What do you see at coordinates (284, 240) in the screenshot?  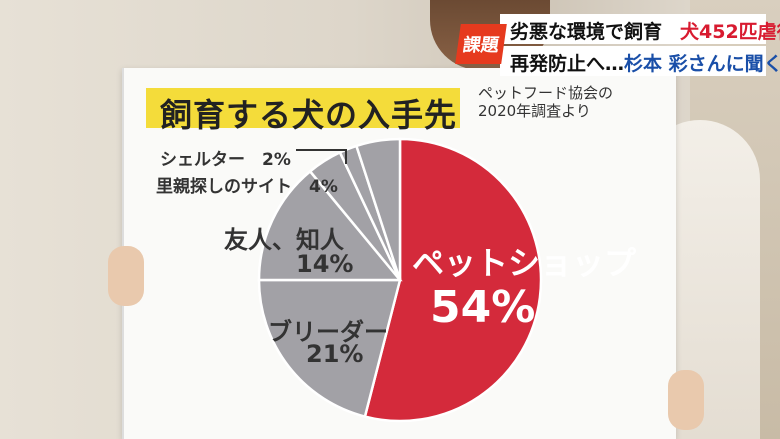 I see `friends-label: 友人、知人` at bounding box center [284, 240].